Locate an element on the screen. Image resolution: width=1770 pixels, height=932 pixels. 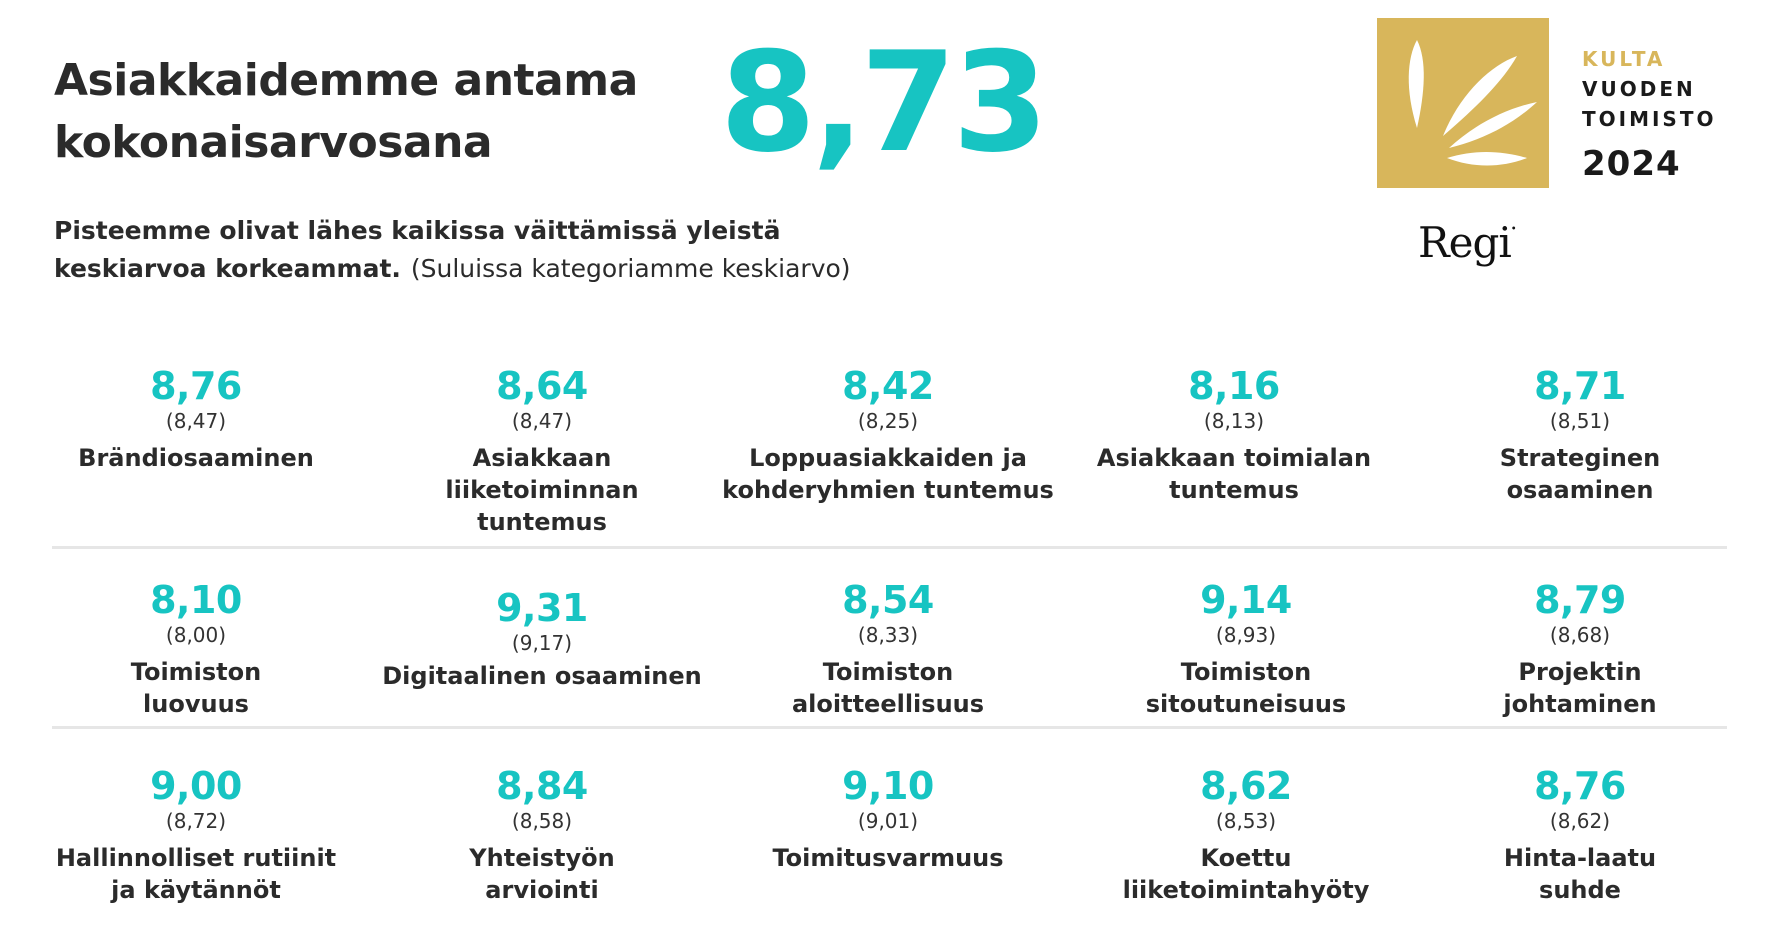
metric-card: 8,79 (8,68) Projektin johtaminen is located at coordinates (1580, 649).